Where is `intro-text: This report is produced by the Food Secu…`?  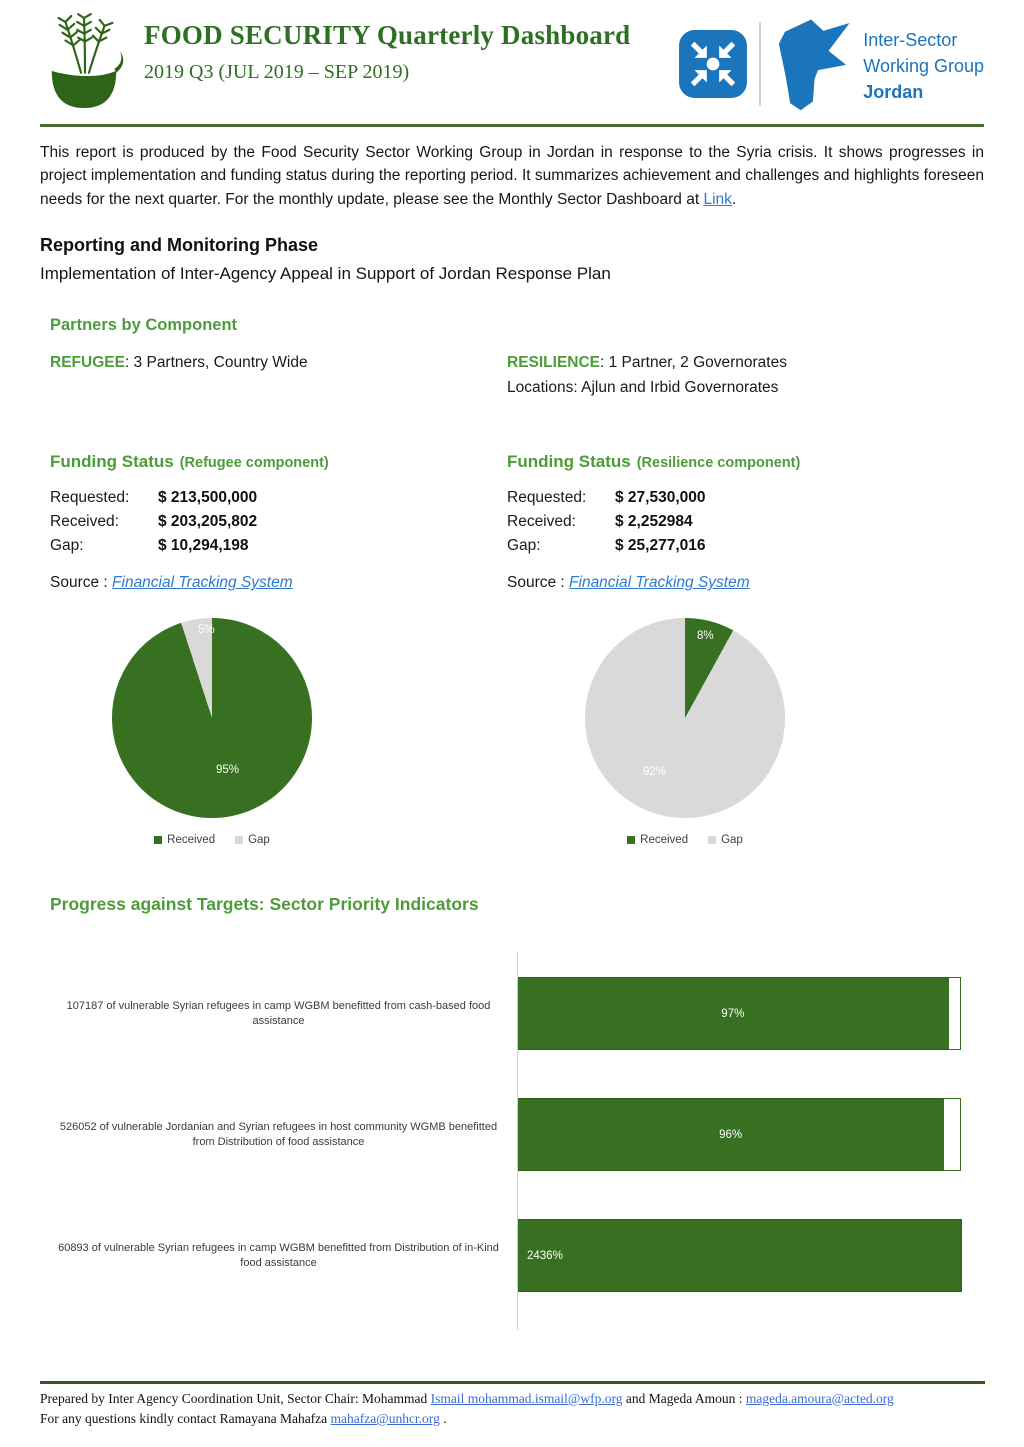
intro-text: This report is produced by the Food Secu… is located at coordinates (512, 176).